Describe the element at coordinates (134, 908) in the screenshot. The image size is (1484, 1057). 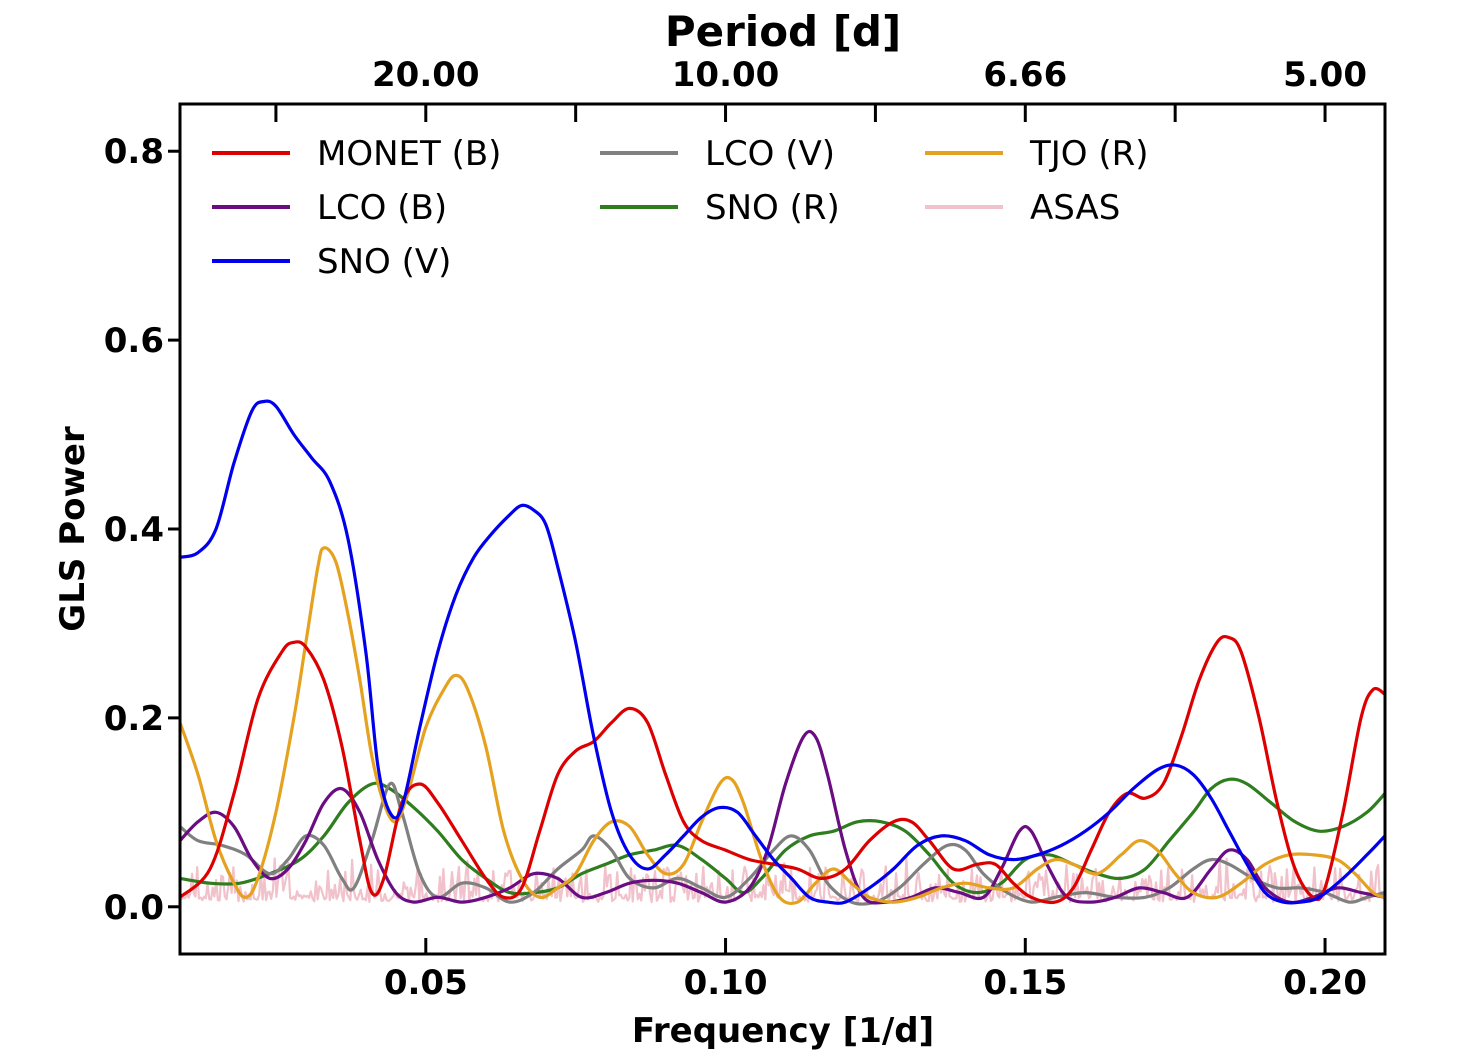
I see `y-tick-label: 0.0` at that location.